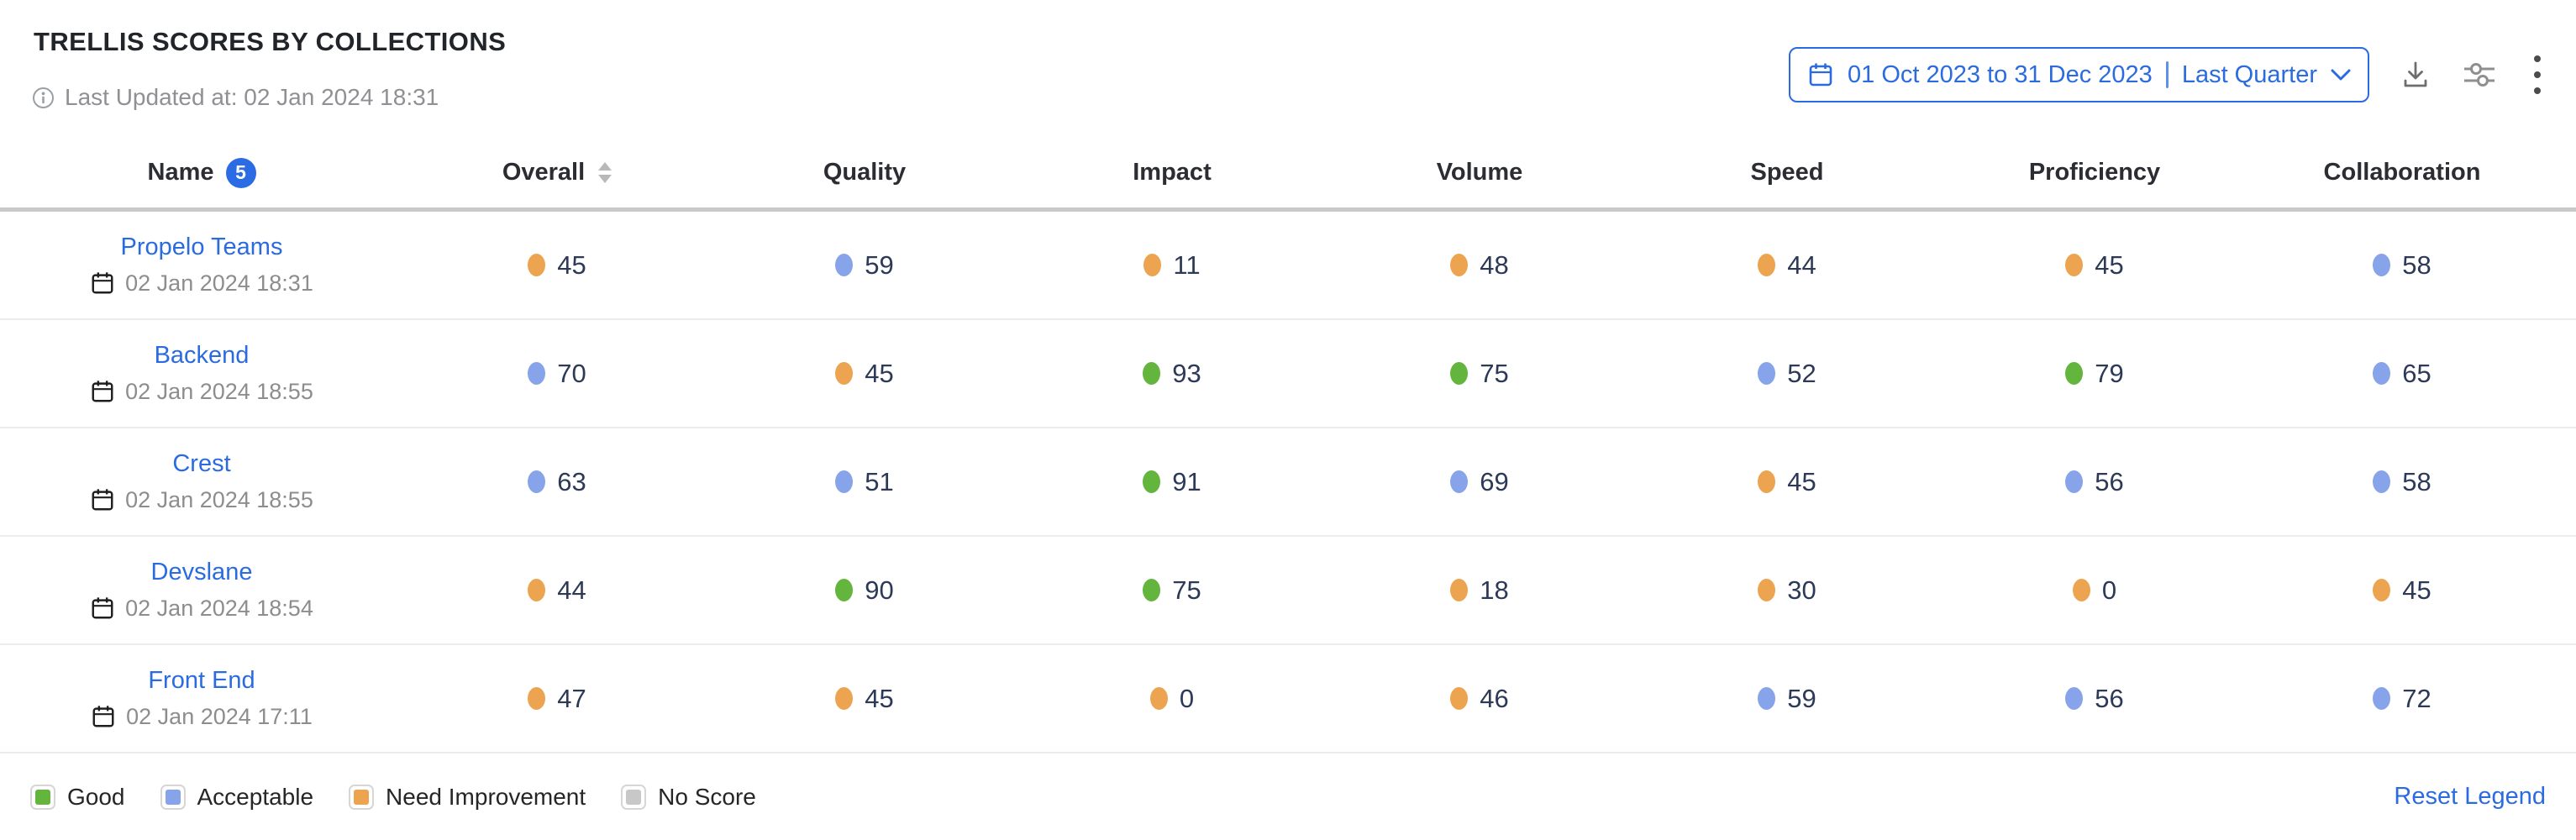  I want to click on score-cell: 47, so click(557, 698).